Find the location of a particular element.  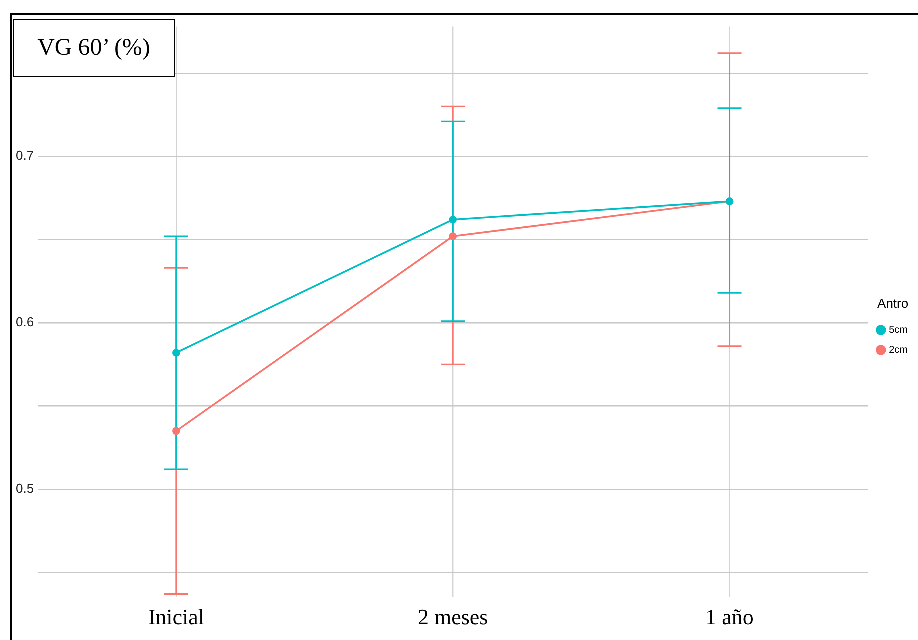

y-tick-label: 0.7 is located at coordinates (25, 156).